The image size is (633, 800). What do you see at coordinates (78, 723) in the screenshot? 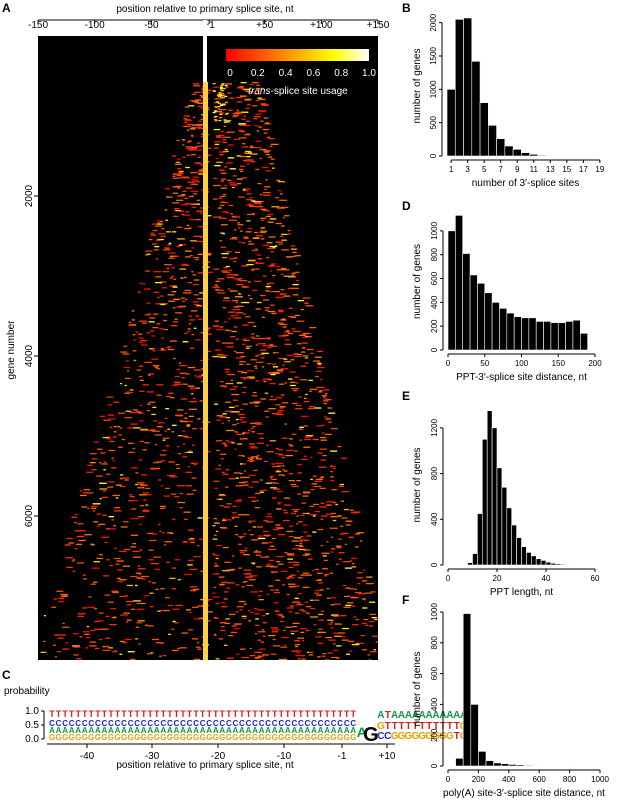
I see `logo-letter: C` at bounding box center [78, 723].